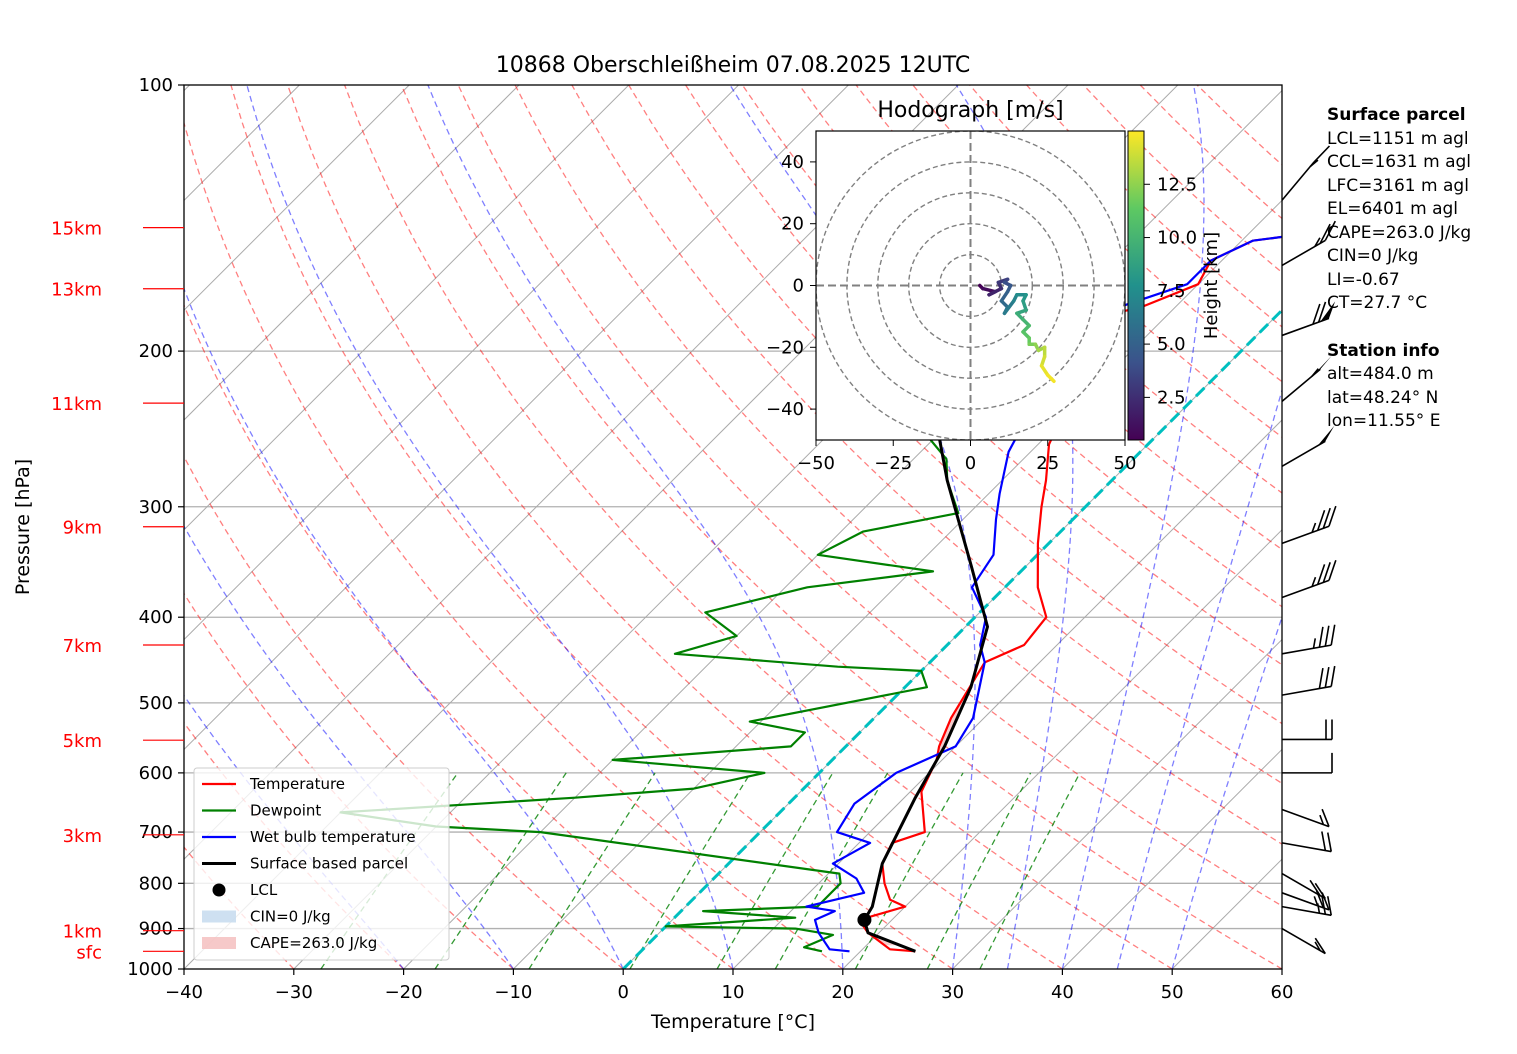 The height and width of the screenshot is (1054, 1517). What do you see at coordinates (970, 110) in the screenshot?
I see `hodograph-title: Hodograph [m/s]` at bounding box center [970, 110].